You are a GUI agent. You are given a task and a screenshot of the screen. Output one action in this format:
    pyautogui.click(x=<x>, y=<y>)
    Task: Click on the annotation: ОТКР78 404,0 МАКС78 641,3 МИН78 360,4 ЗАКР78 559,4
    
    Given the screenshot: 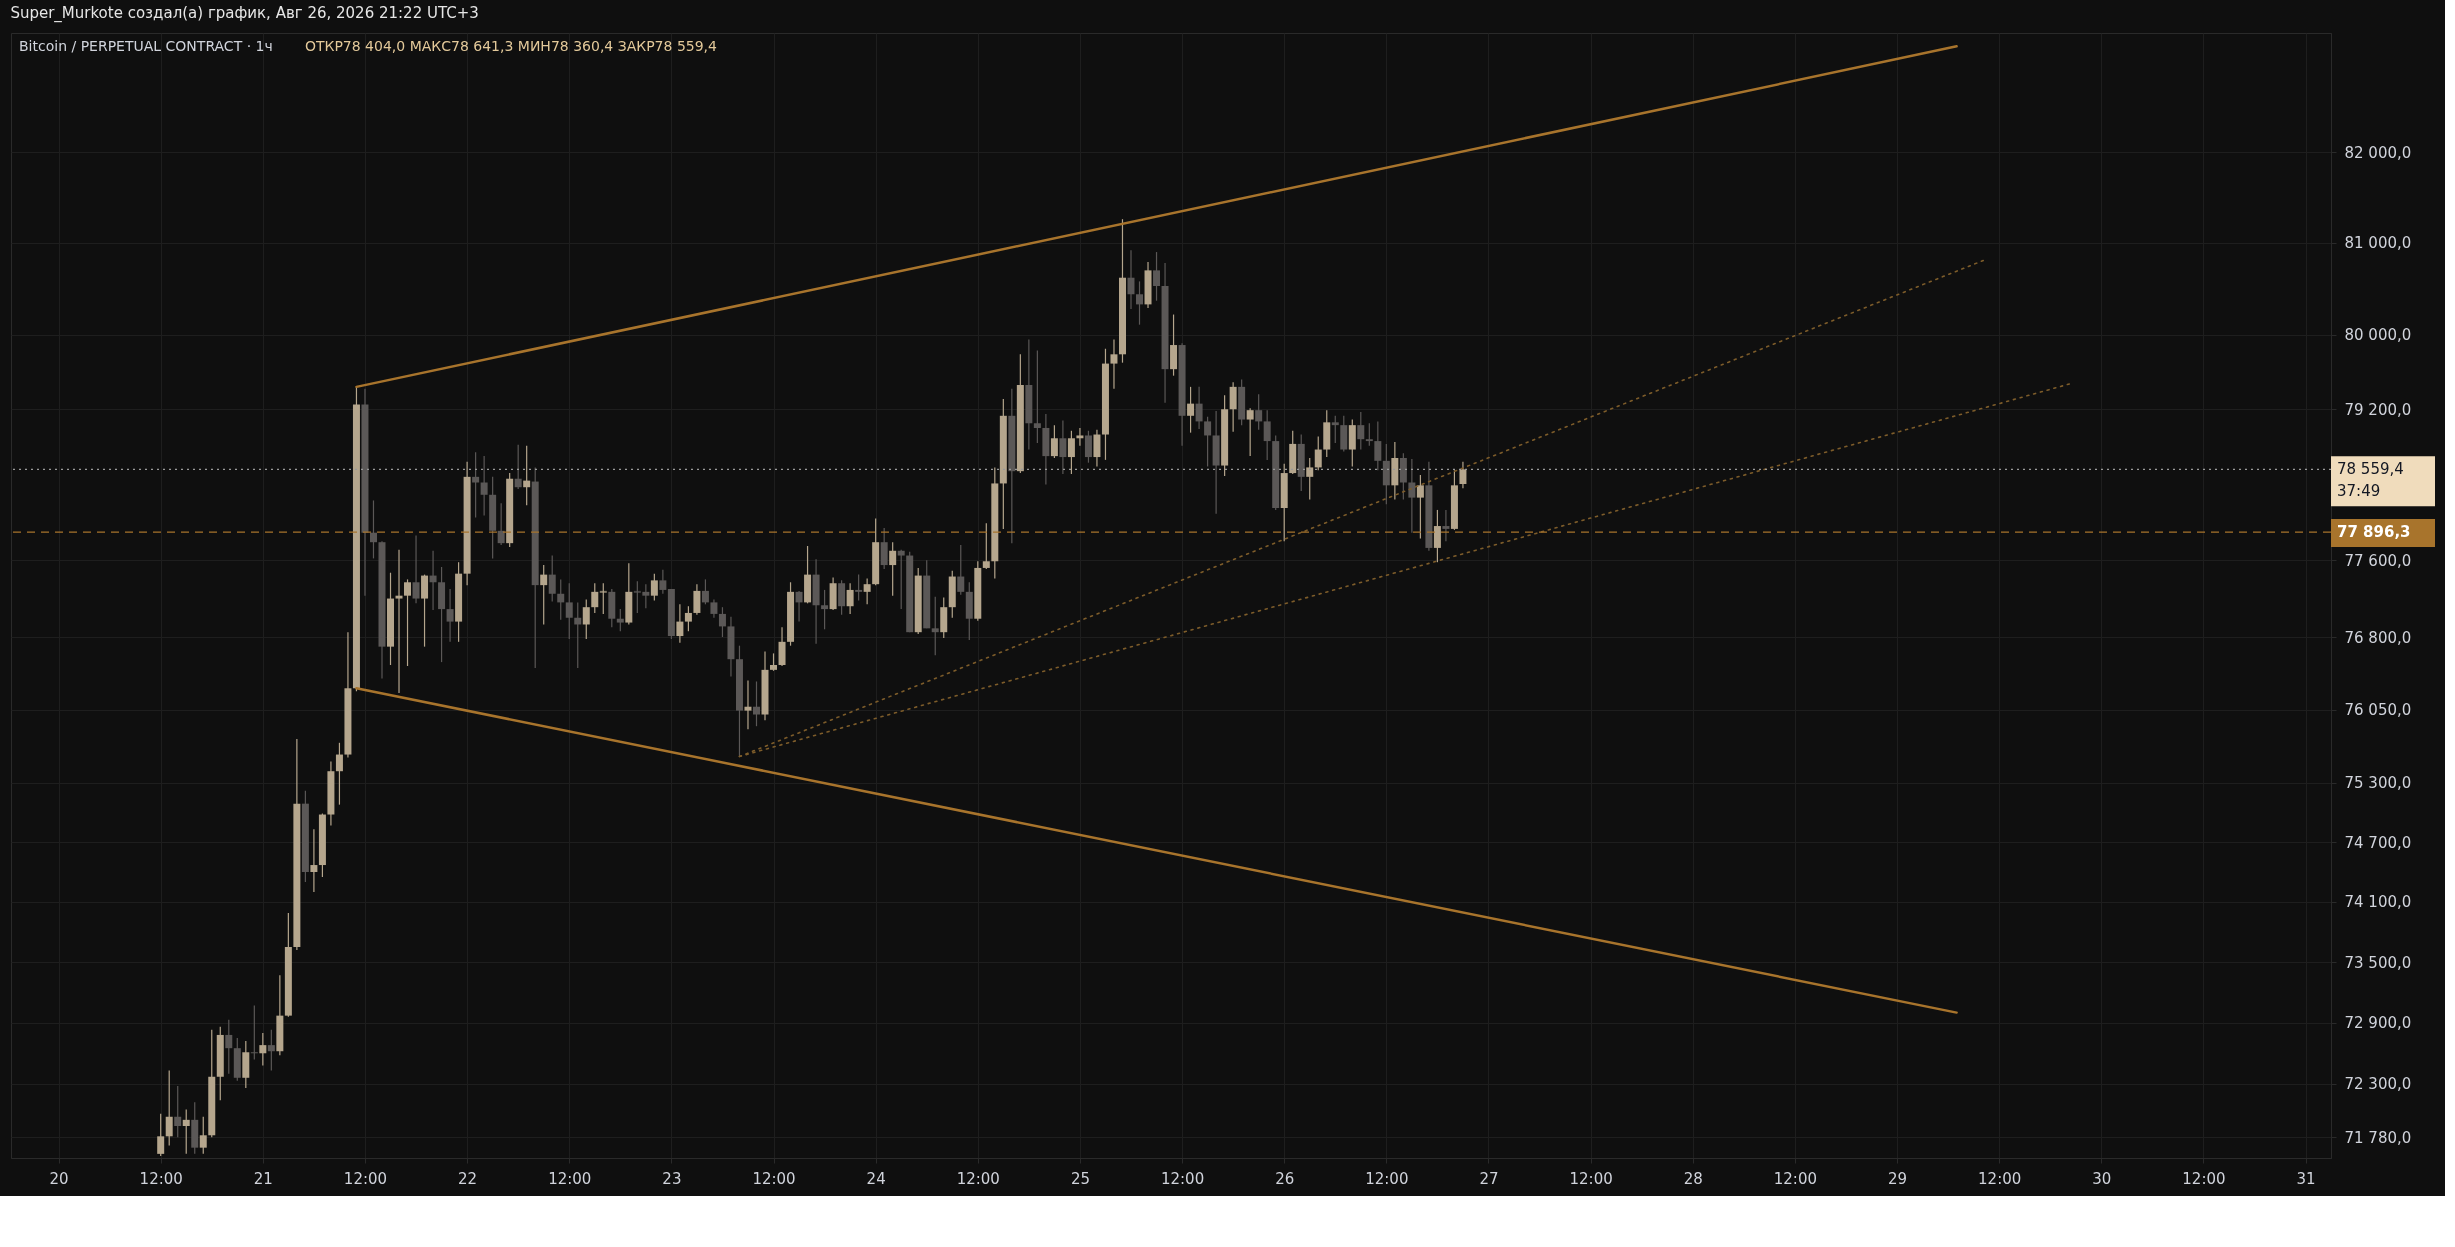 What is the action you would take?
    pyautogui.click(x=511, y=46)
    